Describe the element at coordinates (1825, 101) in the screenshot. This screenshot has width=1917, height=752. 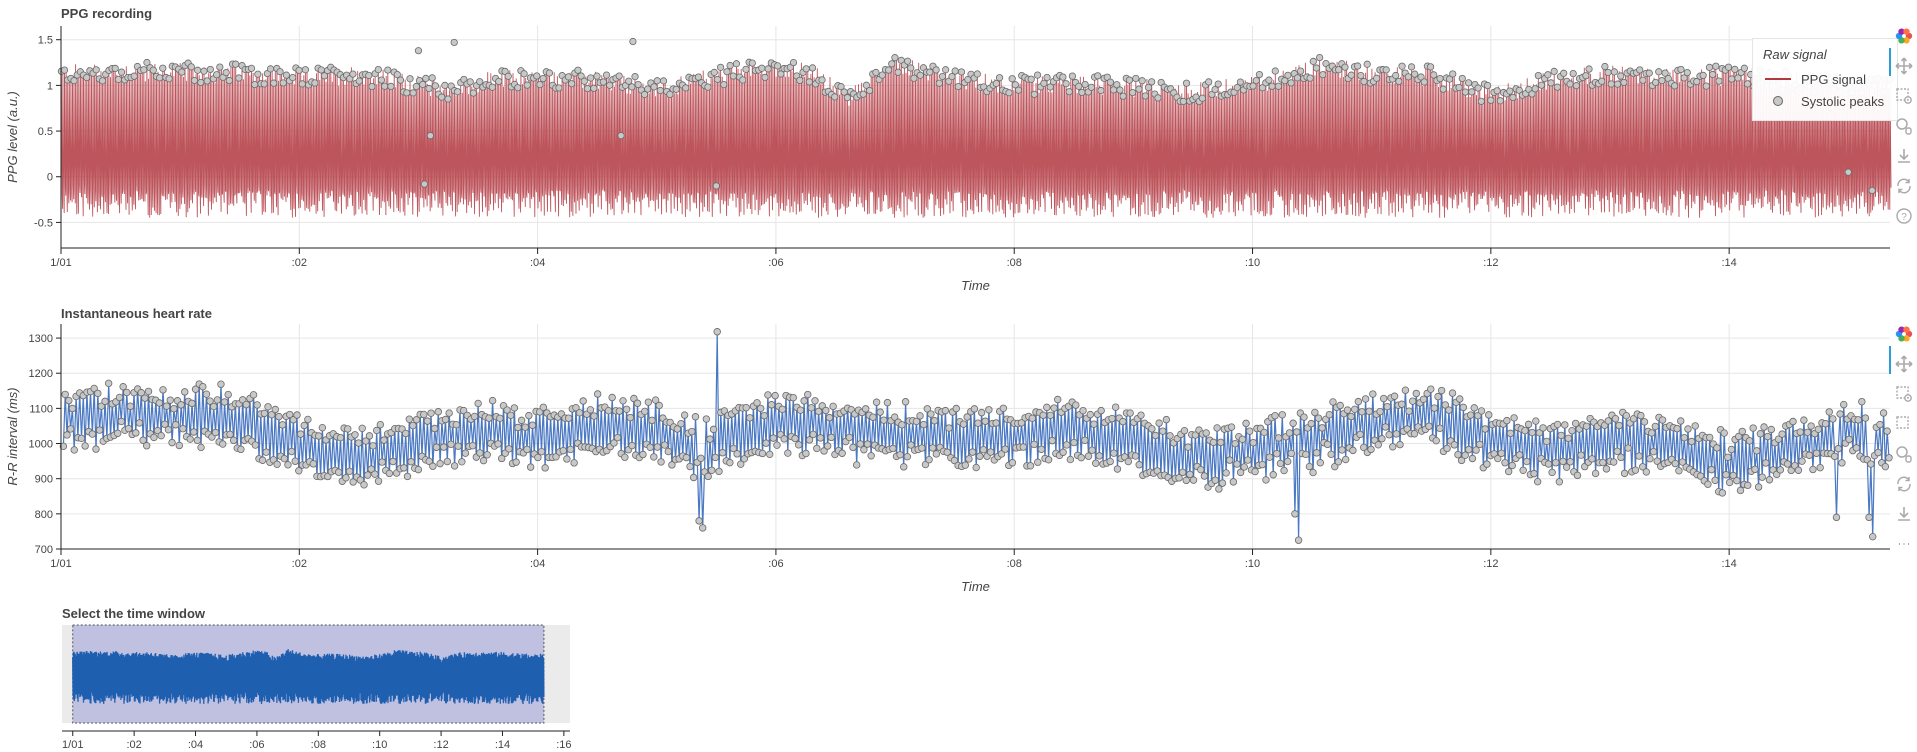
I see `legend-item-systolic-peaks: Systolic peaks` at that location.